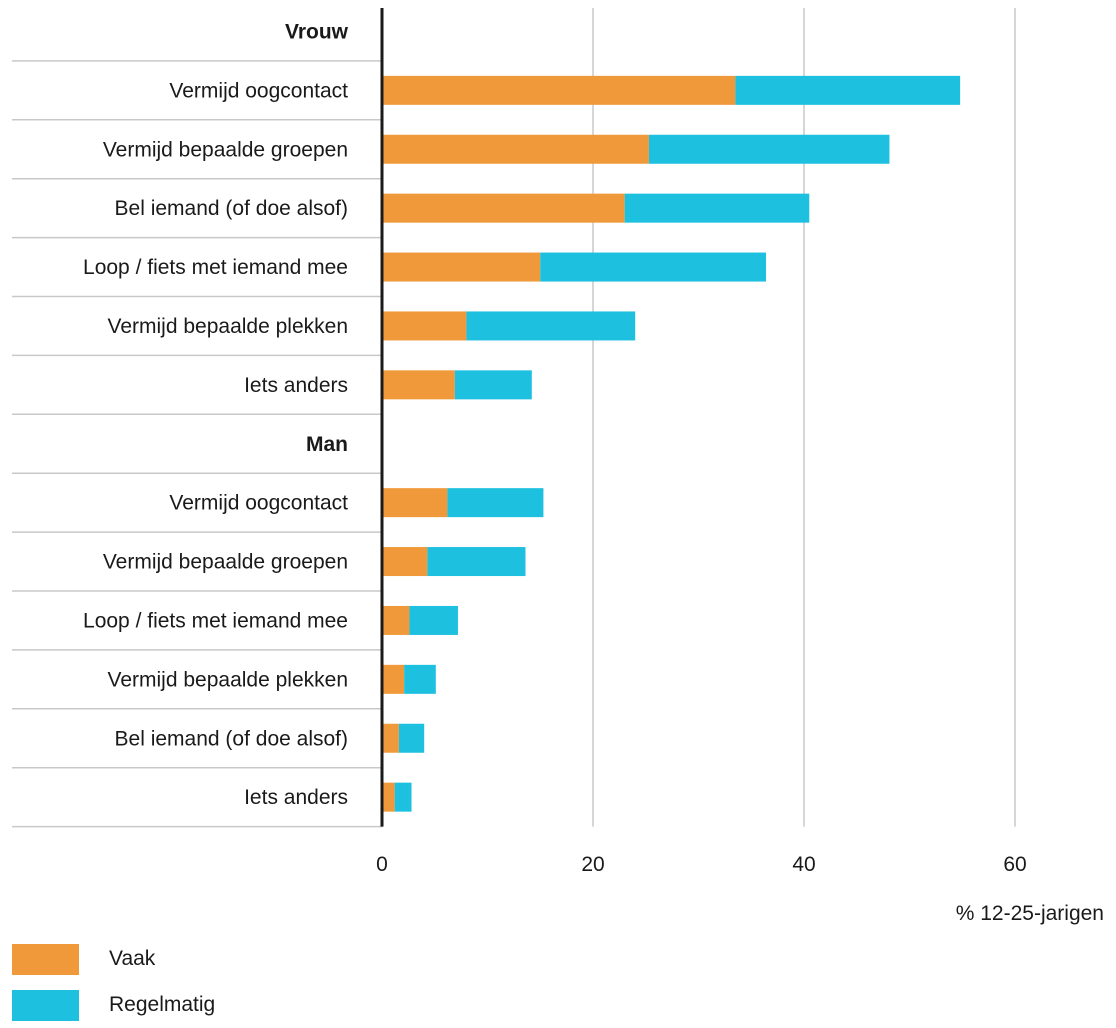 The height and width of the screenshot is (1028, 1116). I want to click on x-tick-label: 0, so click(382, 864).